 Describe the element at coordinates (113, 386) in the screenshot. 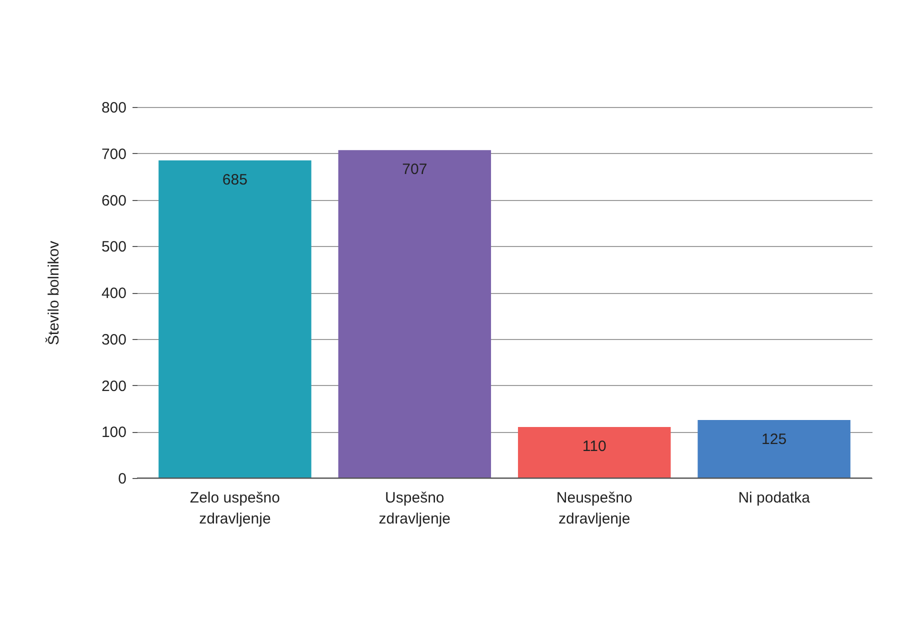

I see `y-tick-label: 200` at that location.